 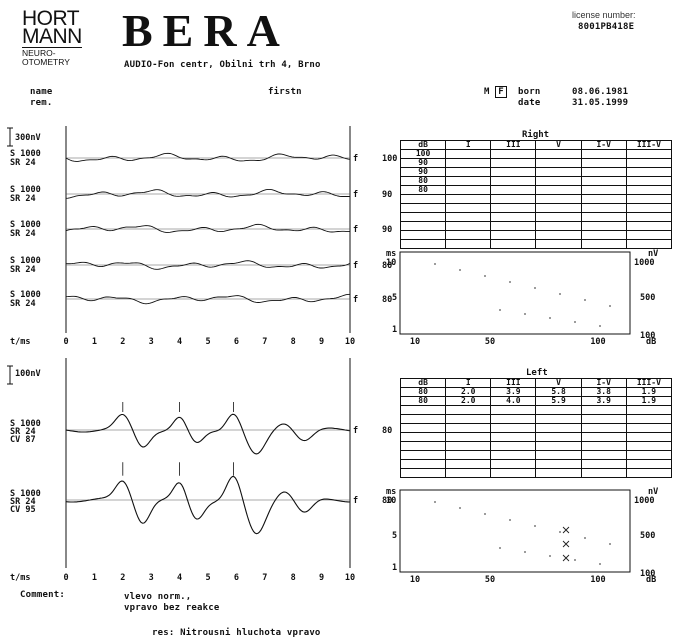 I want to click on result-text: res: Nitrousni hluchota vpravo, so click(x=236, y=633).